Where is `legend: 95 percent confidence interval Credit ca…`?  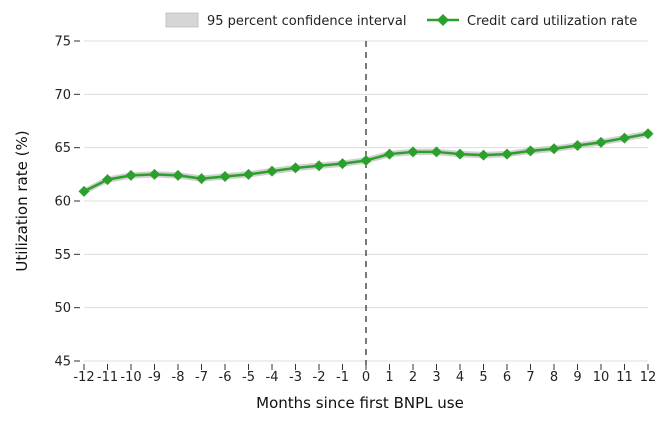
legend: 95 percent confidence interval Credit ca… is located at coordinates (401, 20).